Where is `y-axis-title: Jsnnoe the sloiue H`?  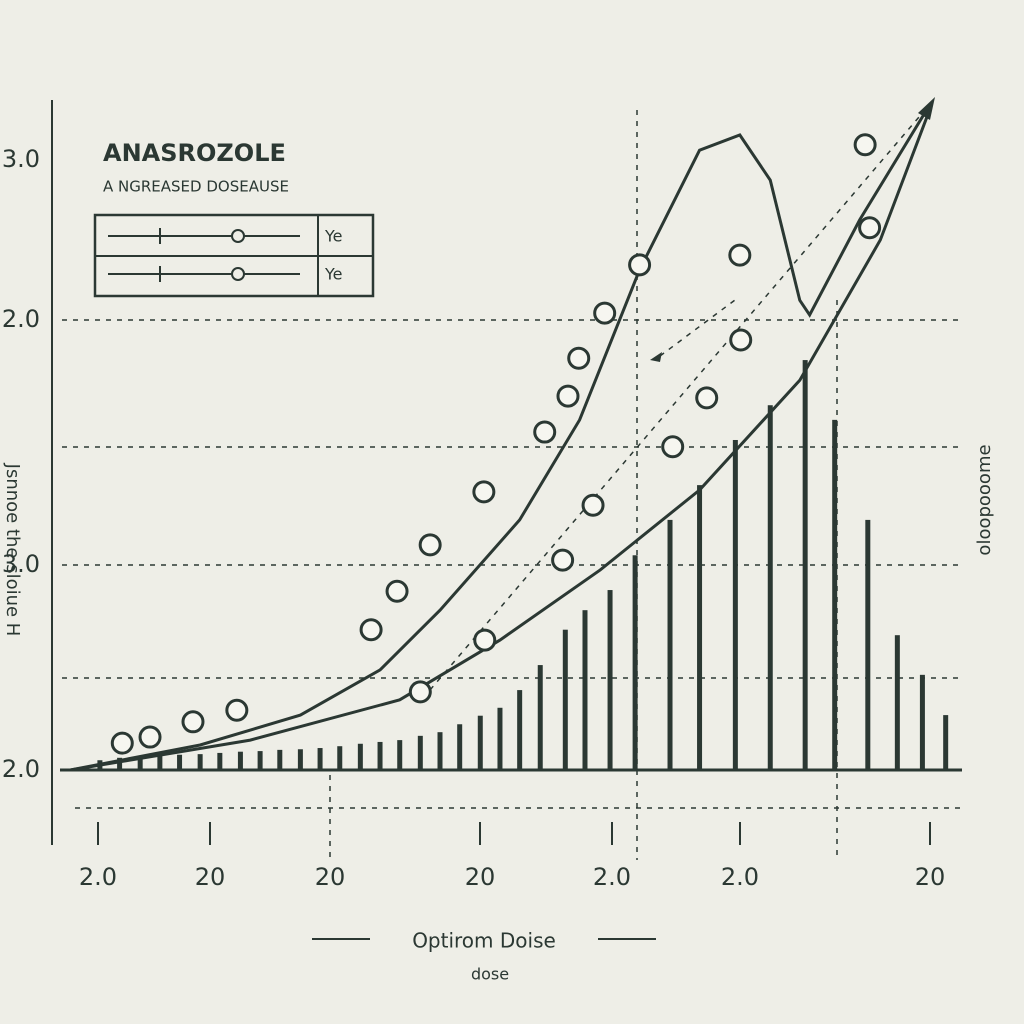
y-axis-title: Jsnnoe the sloiue H is located at coordinates (12, 550).